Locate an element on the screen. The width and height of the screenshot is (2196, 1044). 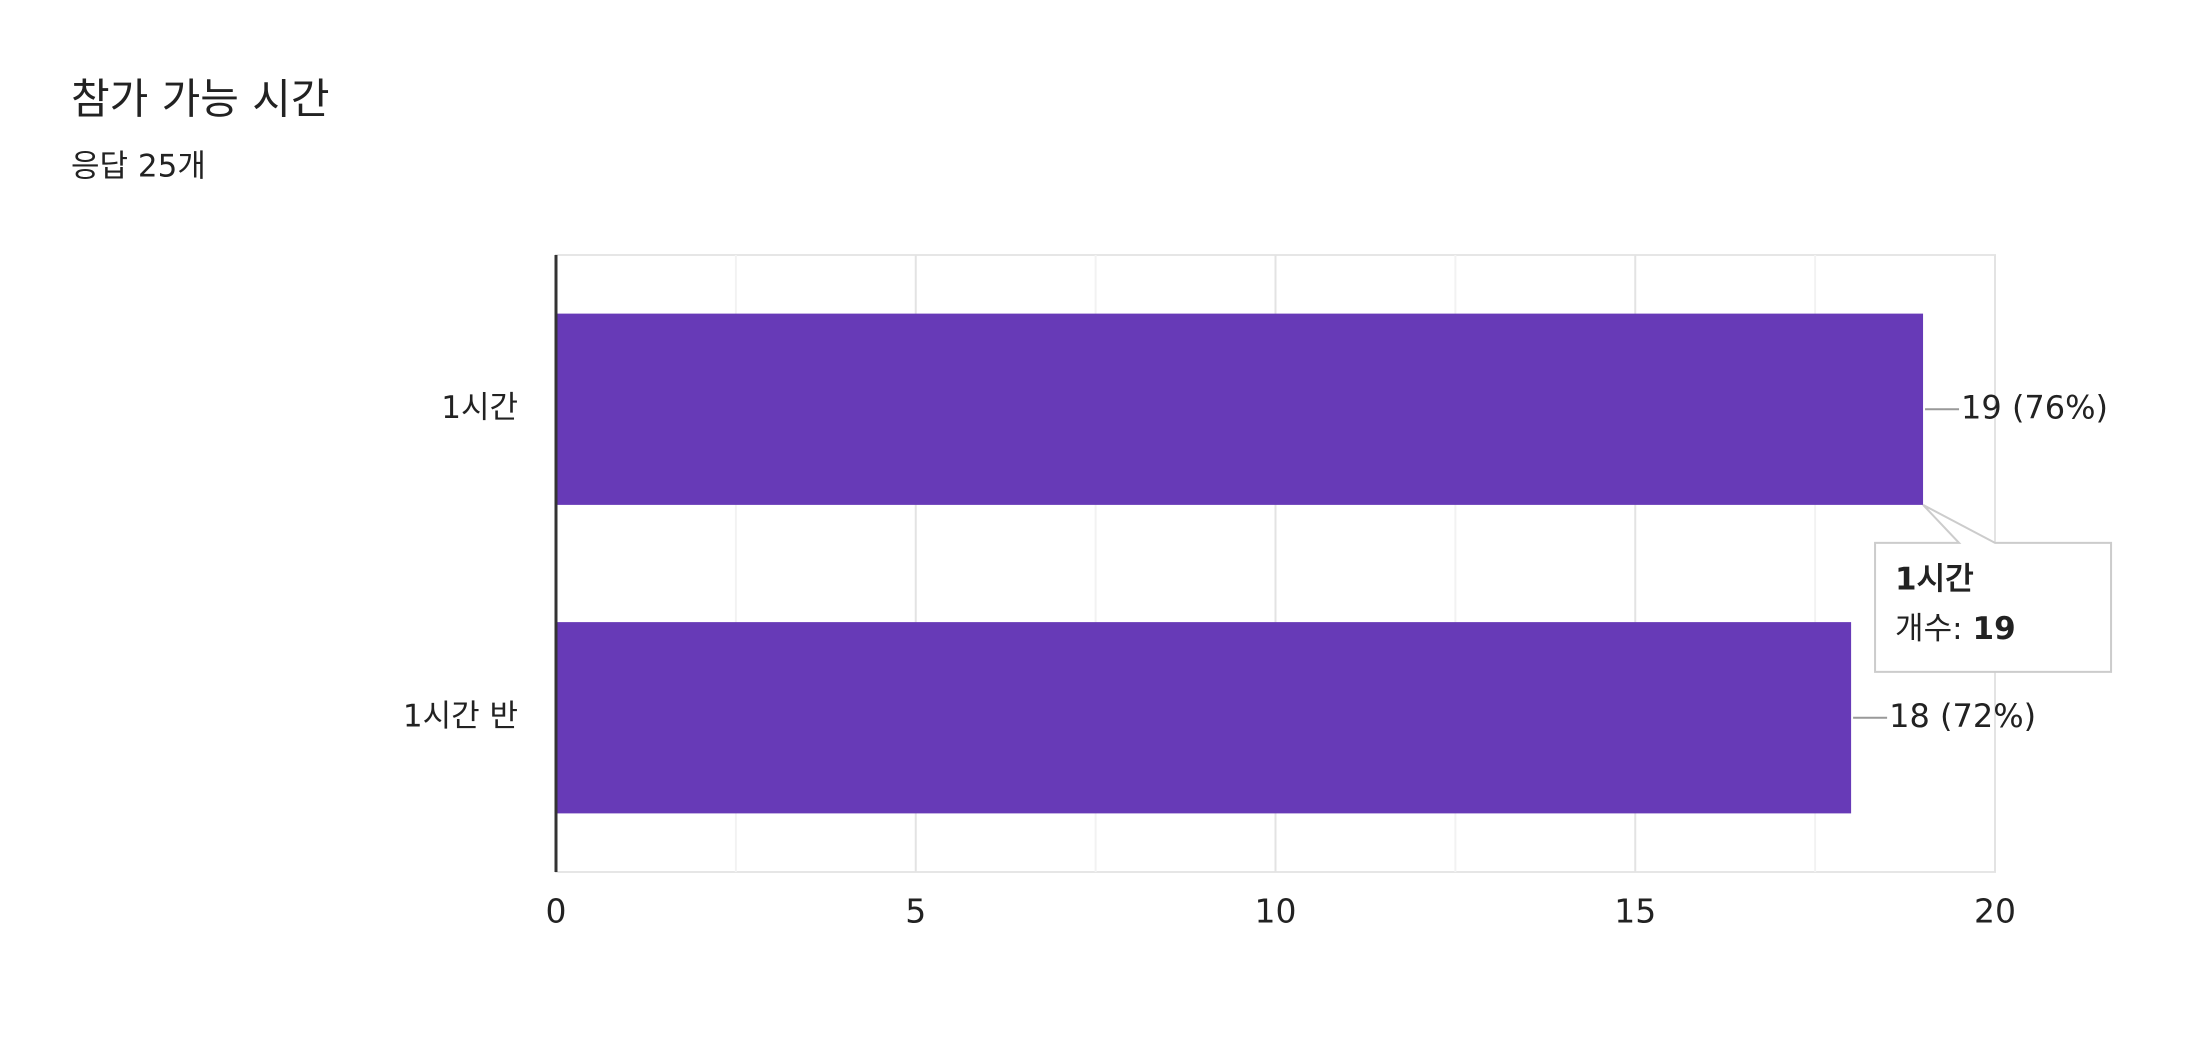
x-tick-label: 0 is located at coordinates (556, 911).